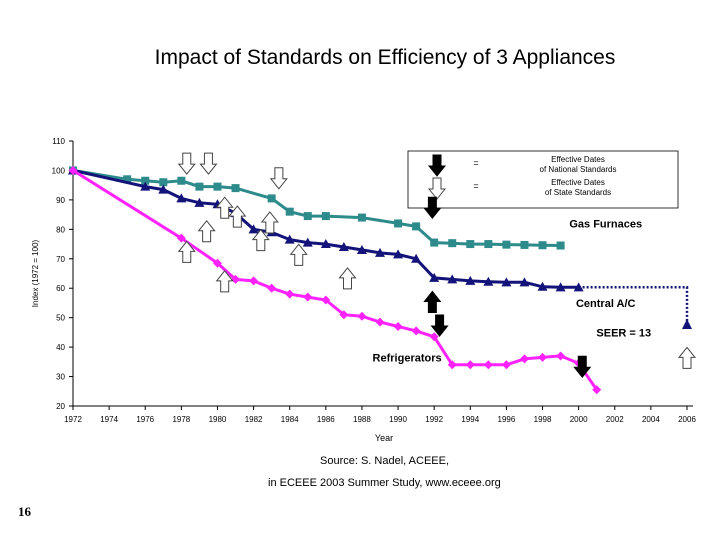 The width and height of the screenshot is (720, 540). What do you see at coordinates (543, 419) in the screenshot?
I see `x-tick-label: 1998` at bounding box center [543, 419].